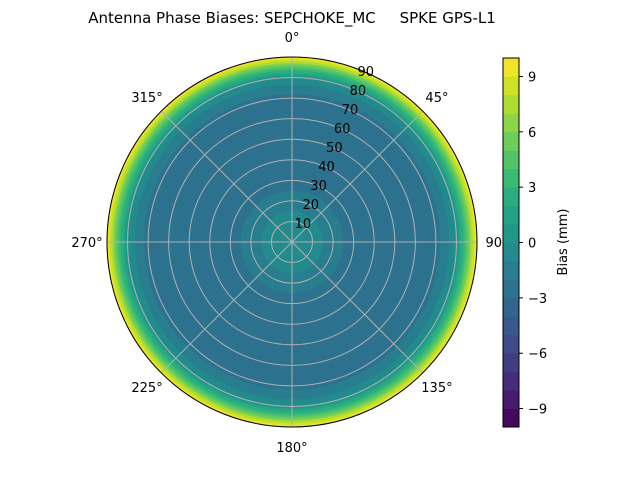  I want to click on angular-tick-label: 315°, so click(146, 98).